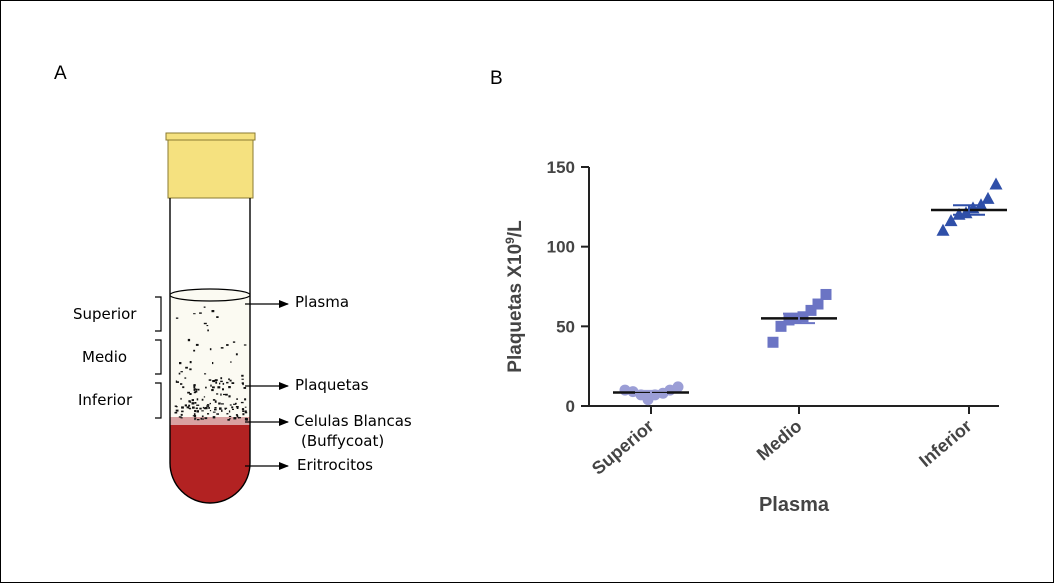 The height and width of the screenshot is (583, 1054). I want to click on tube-cap, so click(210, 165).